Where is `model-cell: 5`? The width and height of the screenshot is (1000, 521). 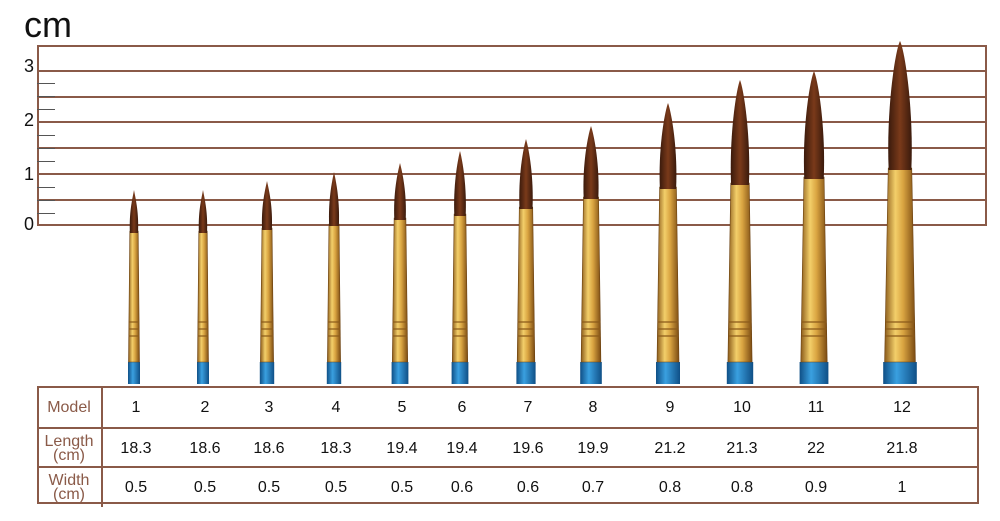 model-cell: 5 is located at coordinates (402, 407).